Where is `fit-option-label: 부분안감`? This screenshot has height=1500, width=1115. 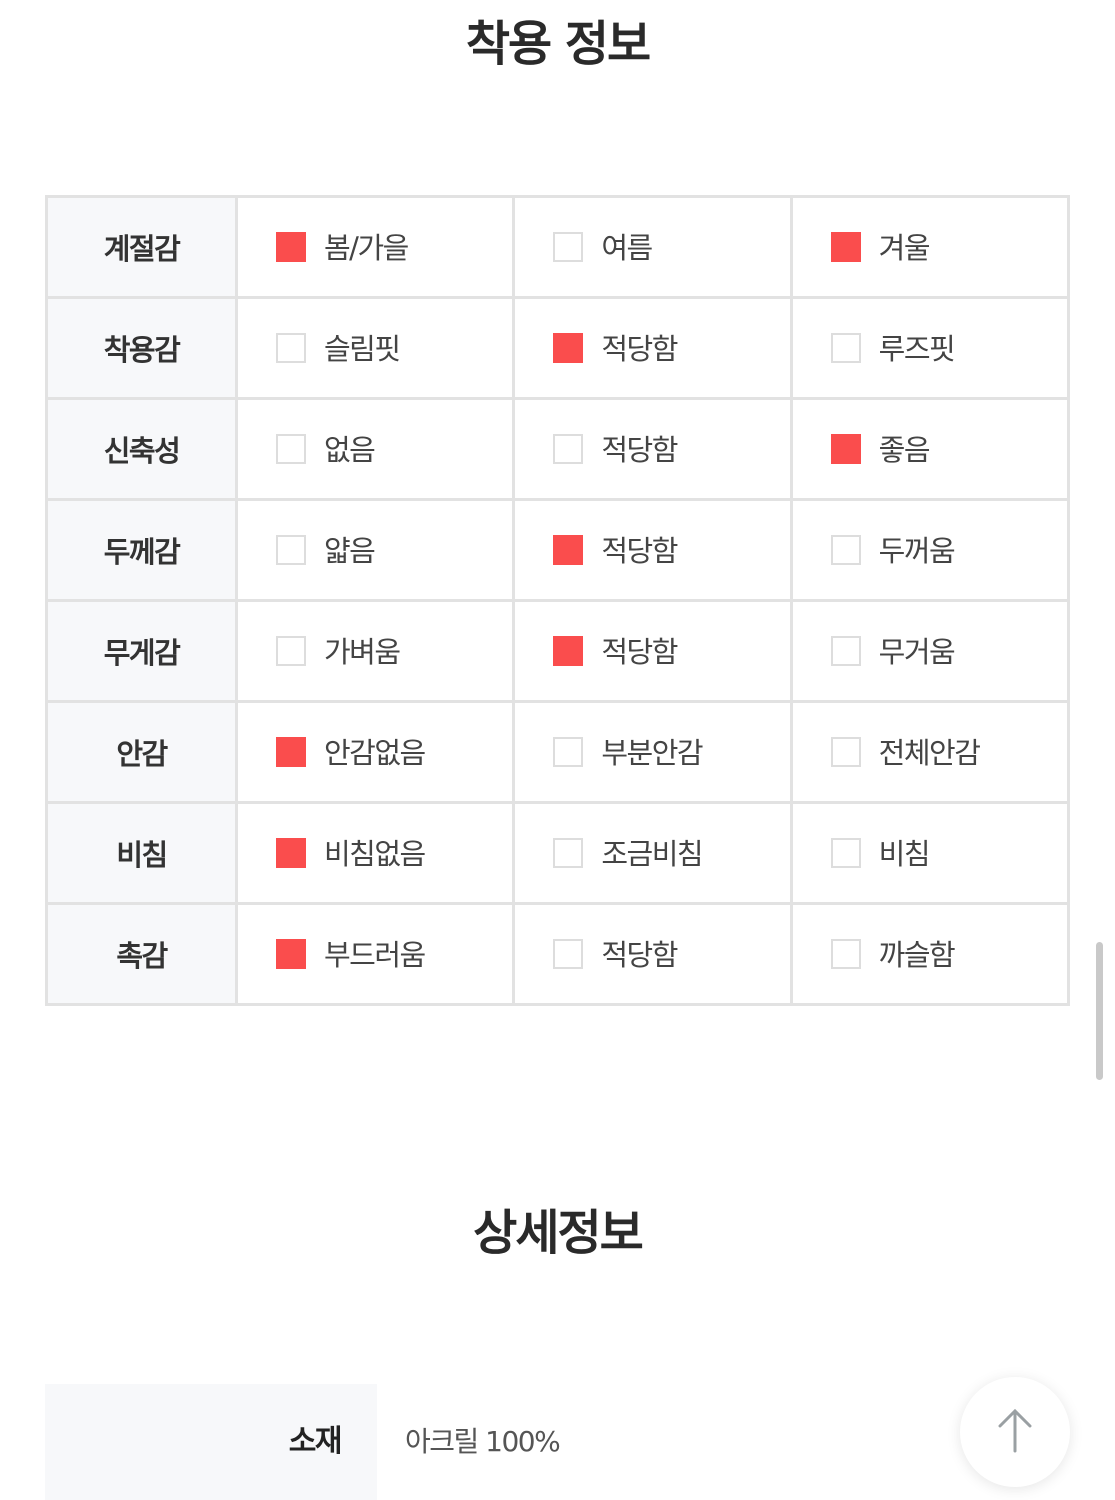 fit-option-label: 부분안감 is located at coordinates (652, 753).